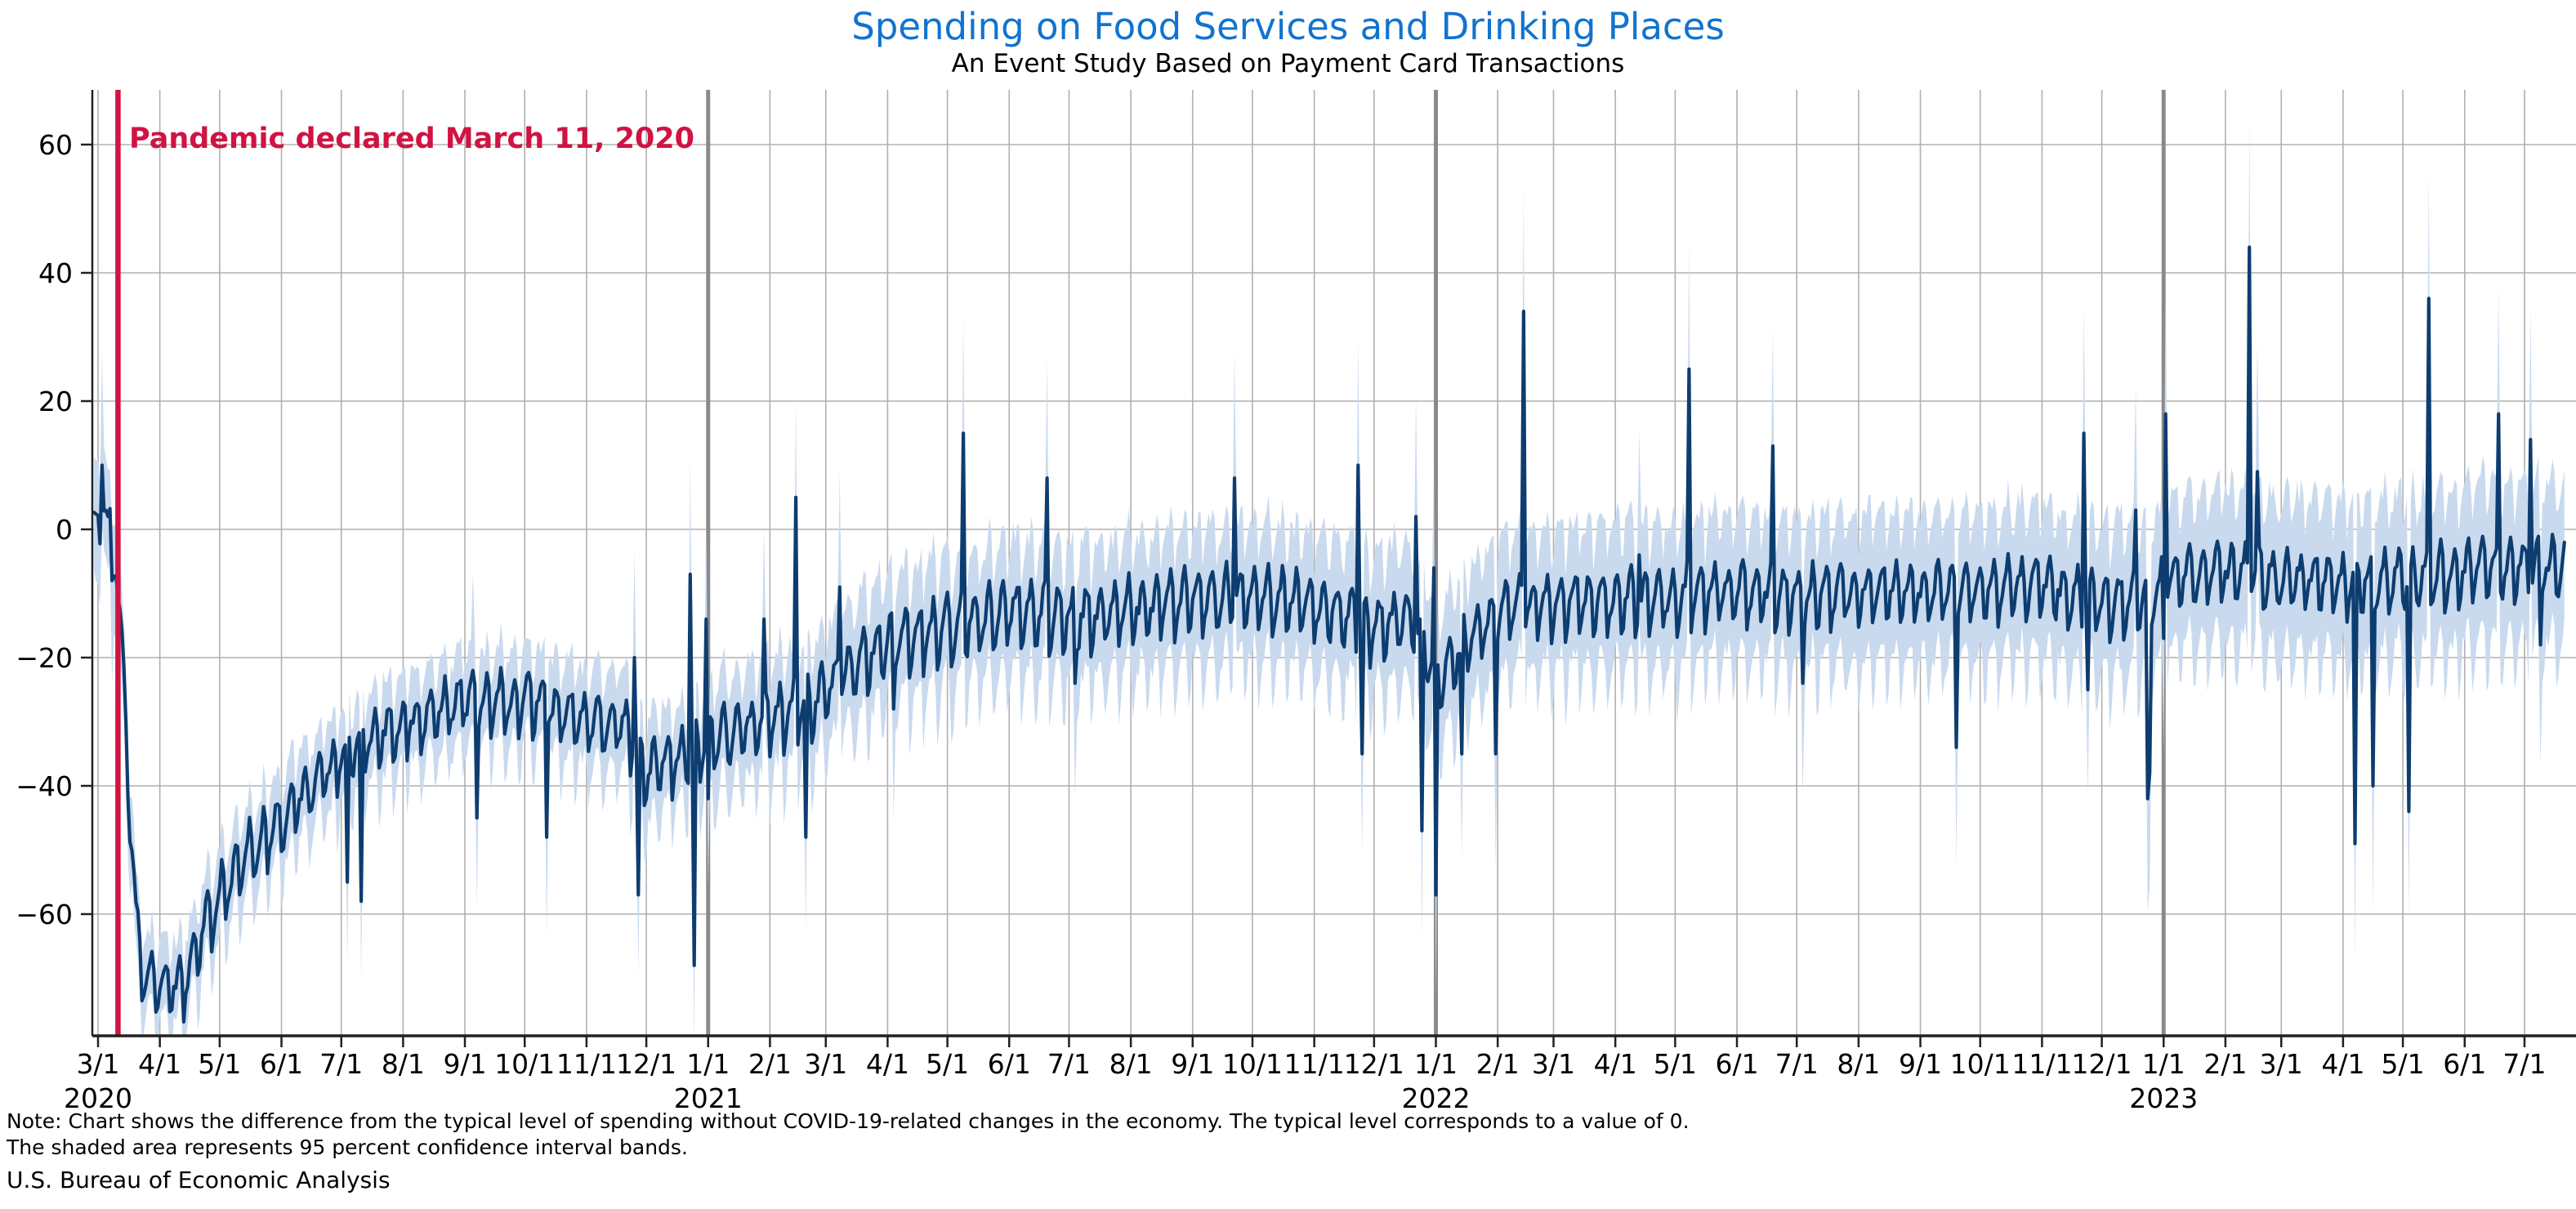 The height and width of the screenshot is (1209, 2576). I want to click on y-tick-label: 60, so click(56, 145).